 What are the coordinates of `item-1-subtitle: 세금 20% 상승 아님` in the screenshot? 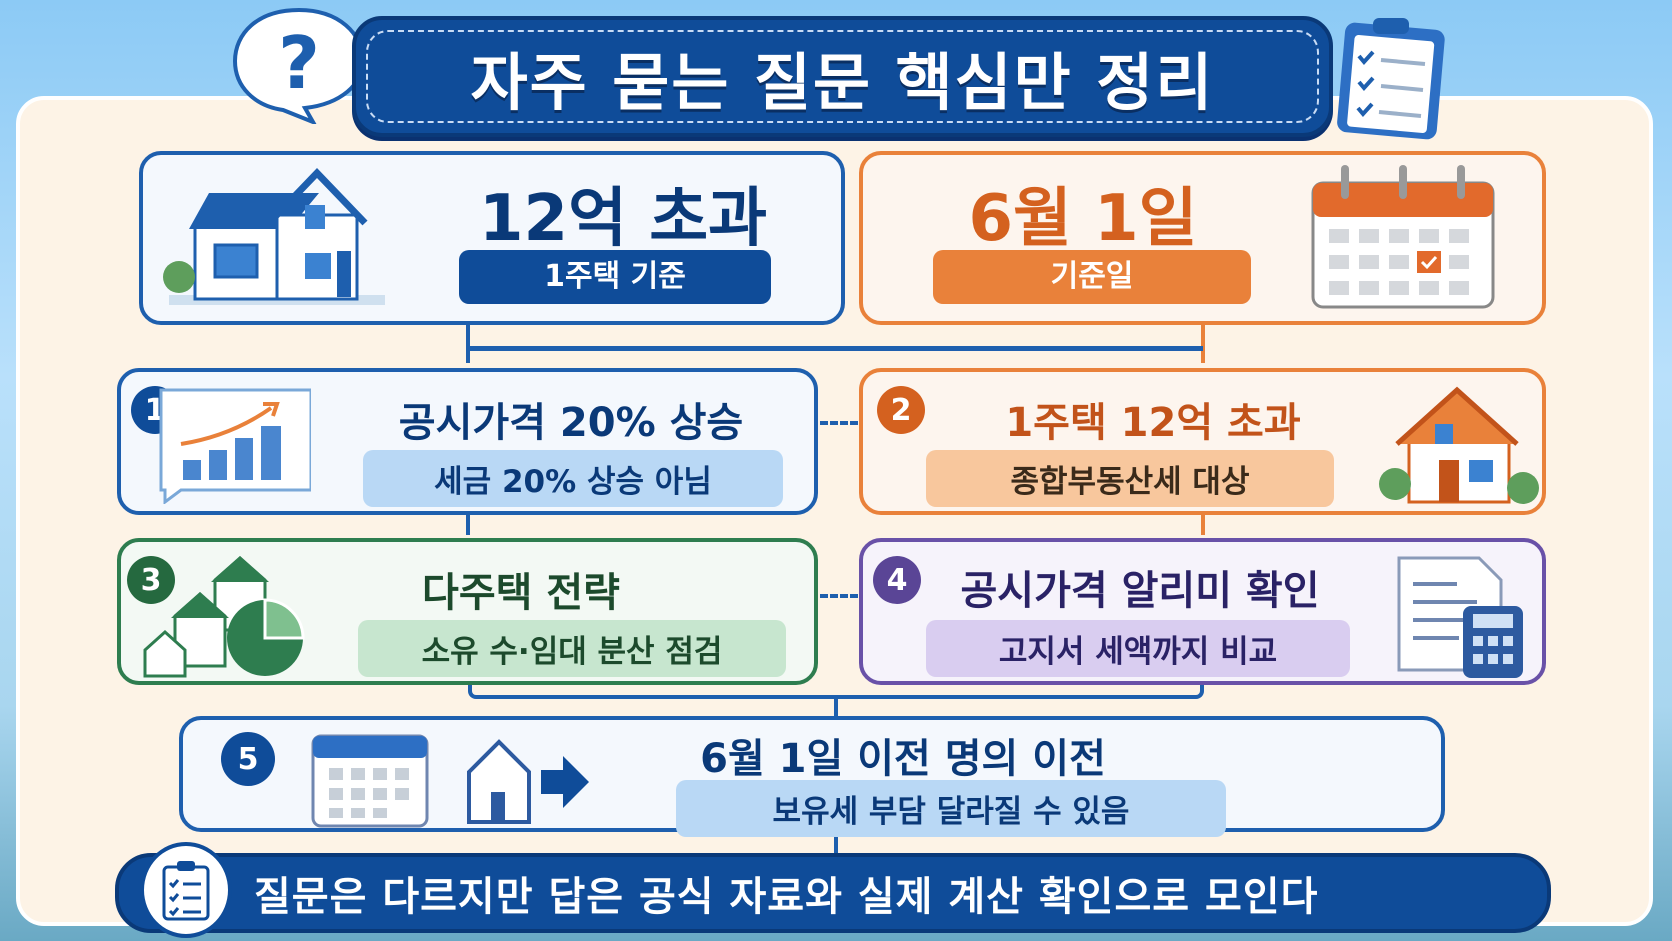 It's located at (573, 478).